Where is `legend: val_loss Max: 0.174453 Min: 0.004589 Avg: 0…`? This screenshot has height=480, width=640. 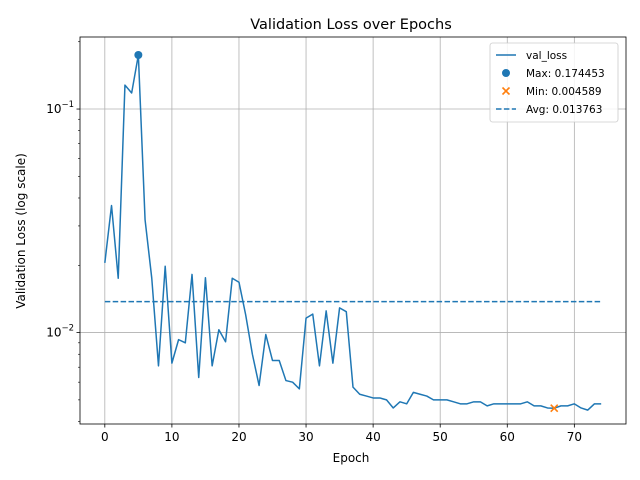 legend: val_loss Max: 0.174453 Min: 0.004589 Avg: 0… is located at coordinates (554, 82).